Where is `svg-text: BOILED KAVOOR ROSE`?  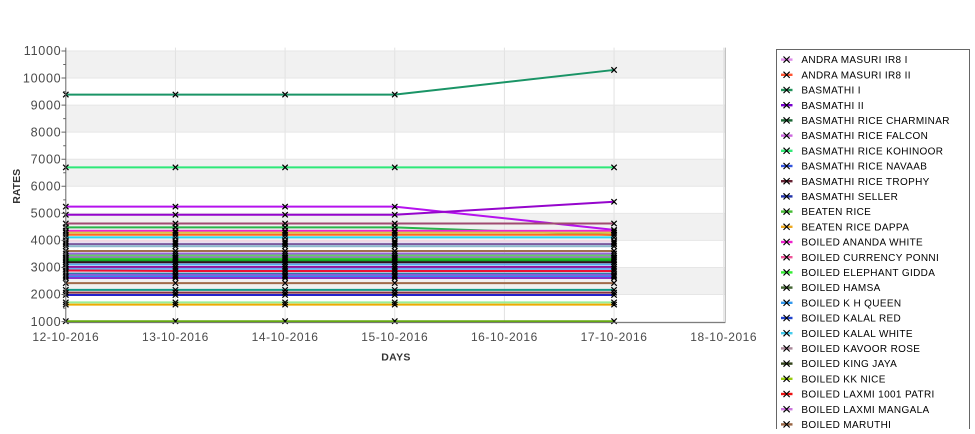
svg-text: BOILED KAVOOR ROSE is located at coordinates (860, 349).